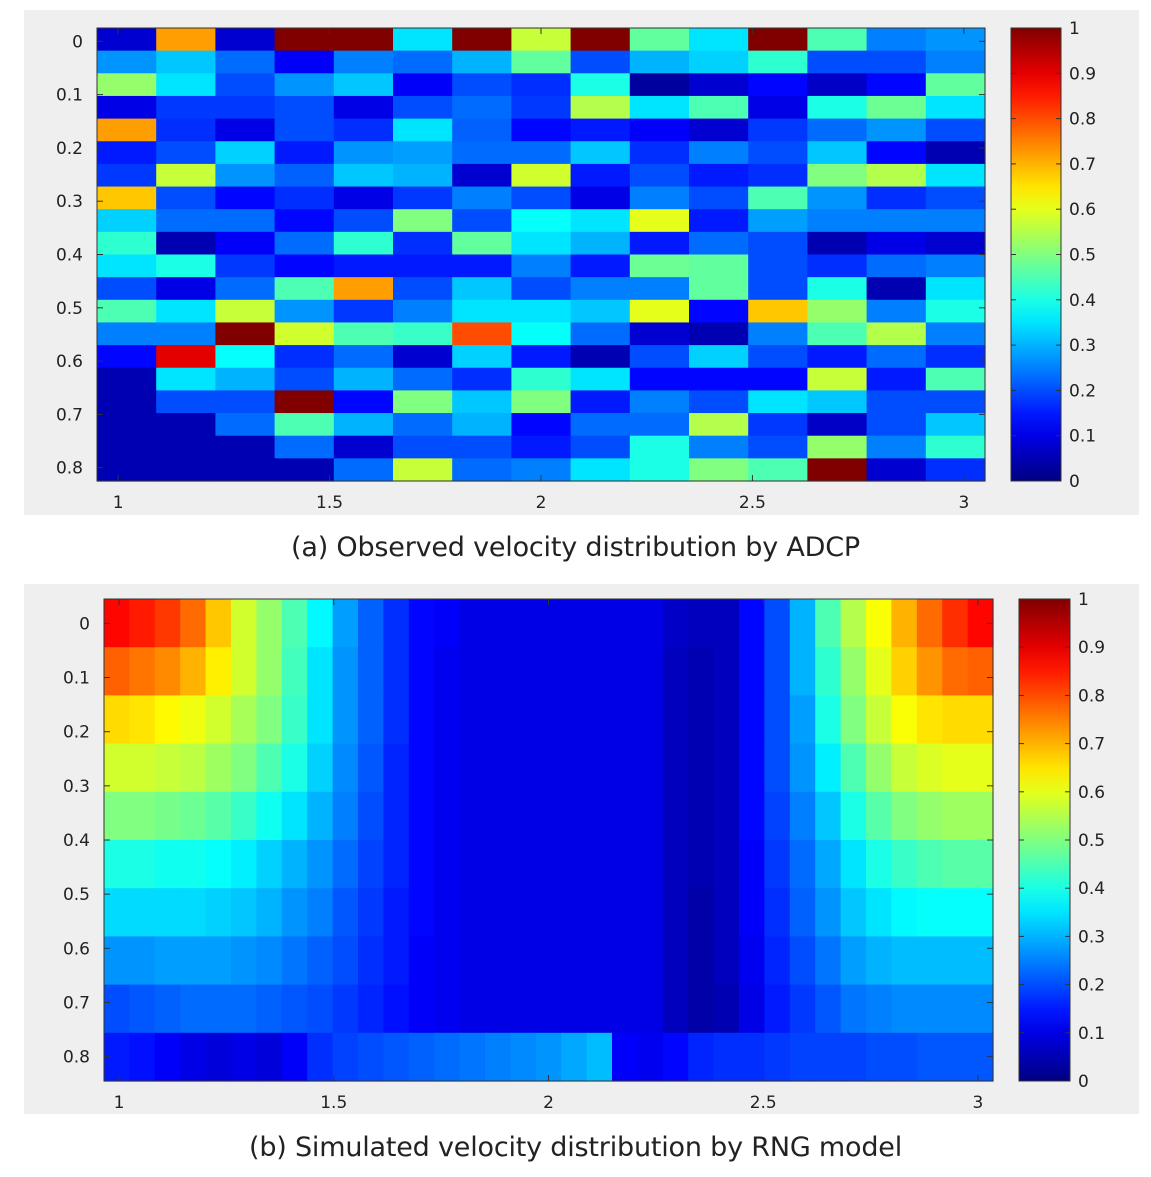  Describe the element at coordinates (1082, 256) in the screenshot. I see `colorbar-tick-label: 0.5` at that location.